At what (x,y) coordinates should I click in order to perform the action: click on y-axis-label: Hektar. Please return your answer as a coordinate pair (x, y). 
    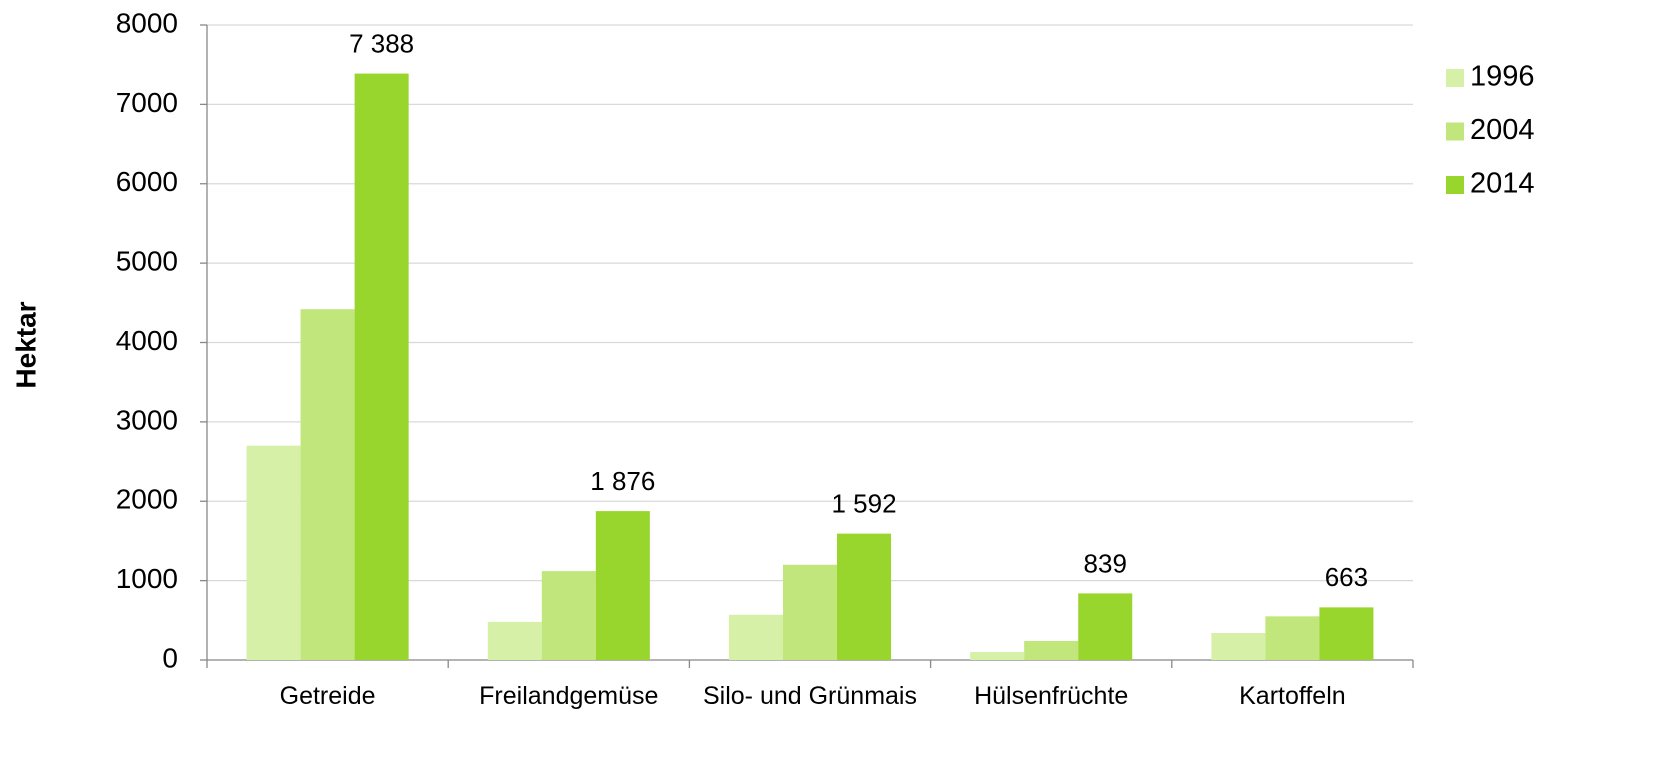
    Looking at the image, I should click on (25, 344).